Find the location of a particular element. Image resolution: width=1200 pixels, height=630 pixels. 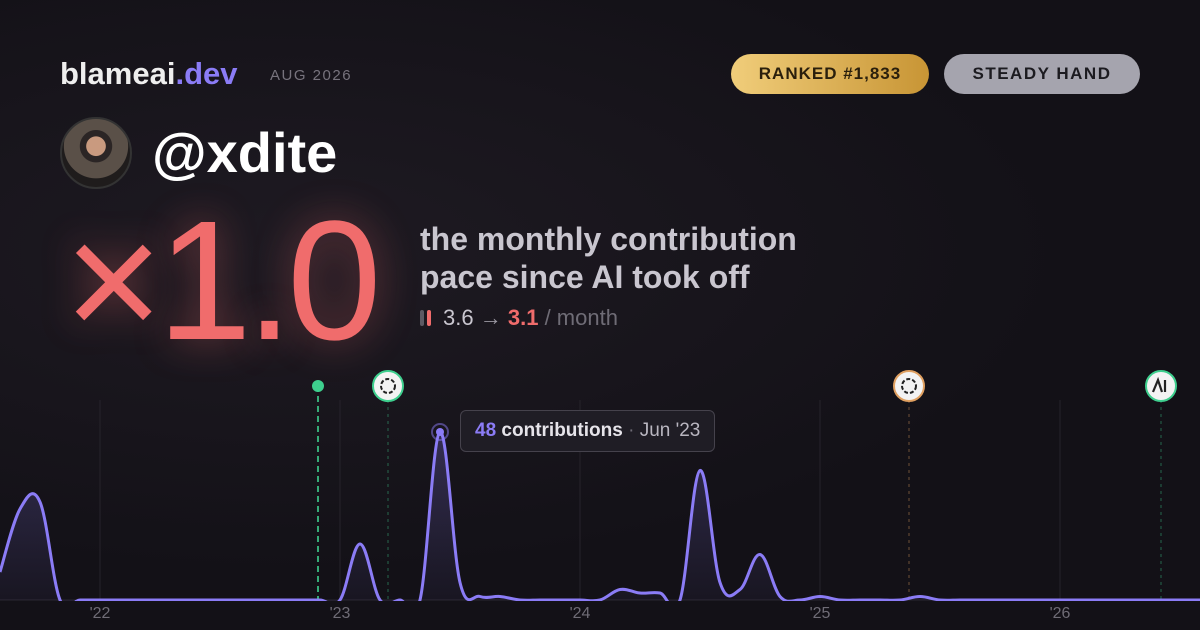

x-tick-label: '23 is located at coordinates (340, 613).